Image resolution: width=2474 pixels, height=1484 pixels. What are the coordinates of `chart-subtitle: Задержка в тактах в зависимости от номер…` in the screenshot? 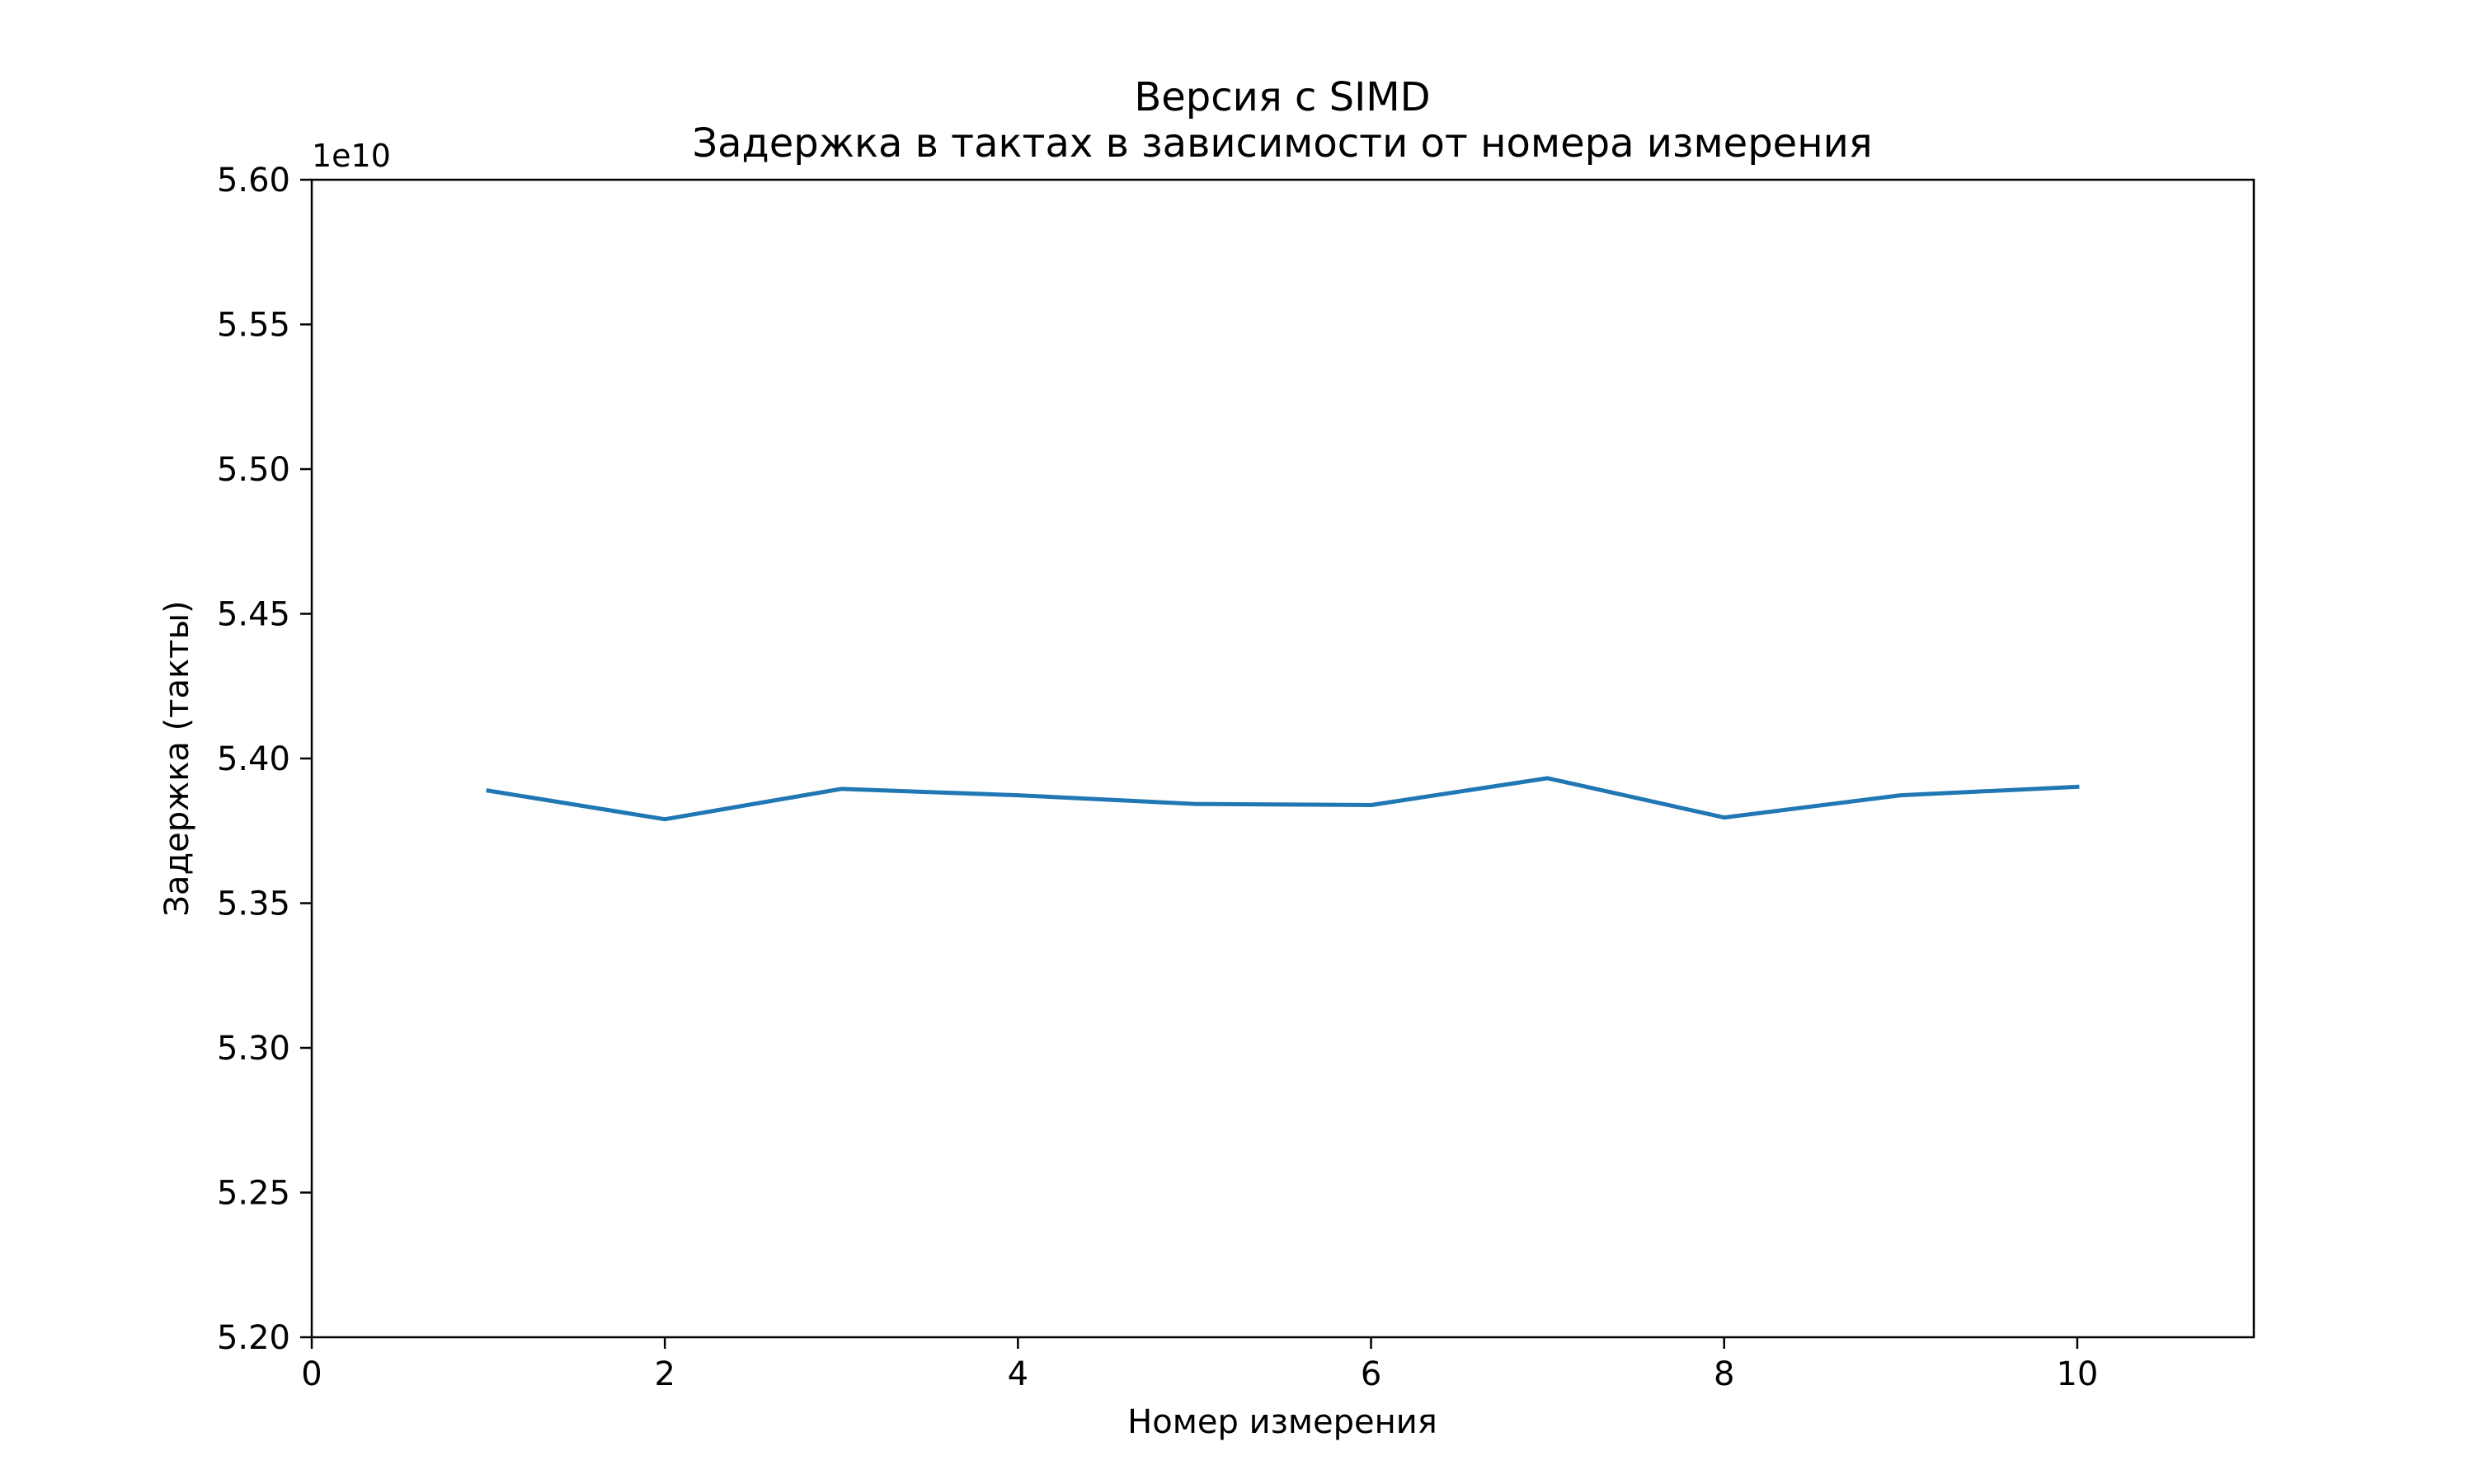 It's located at (1282, 143).